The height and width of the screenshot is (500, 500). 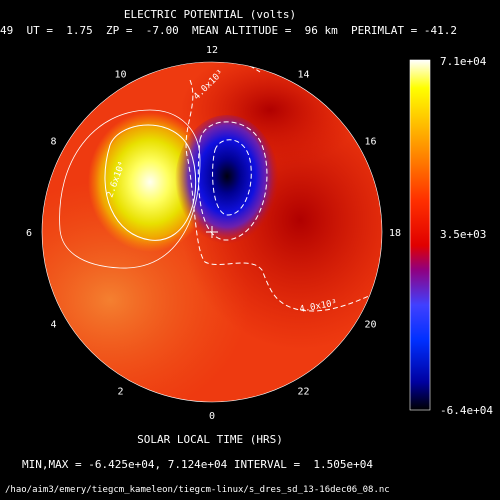 I want to click on potential-minimum, so click(x=227, y=183).